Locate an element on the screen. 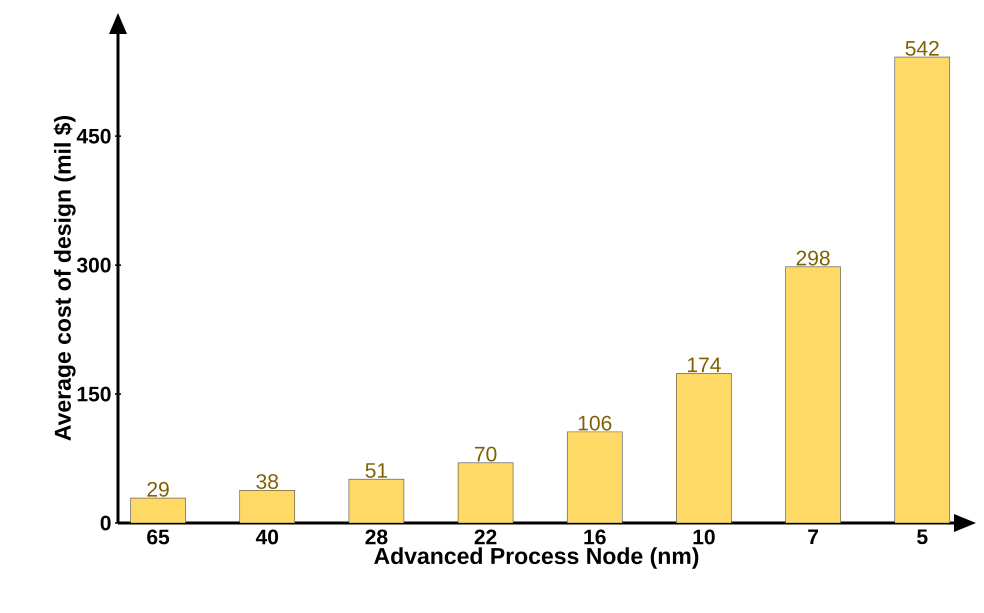 This screenshot has height=613, width=984. x-tick-label: 5 is located at coordinates (922, 537).